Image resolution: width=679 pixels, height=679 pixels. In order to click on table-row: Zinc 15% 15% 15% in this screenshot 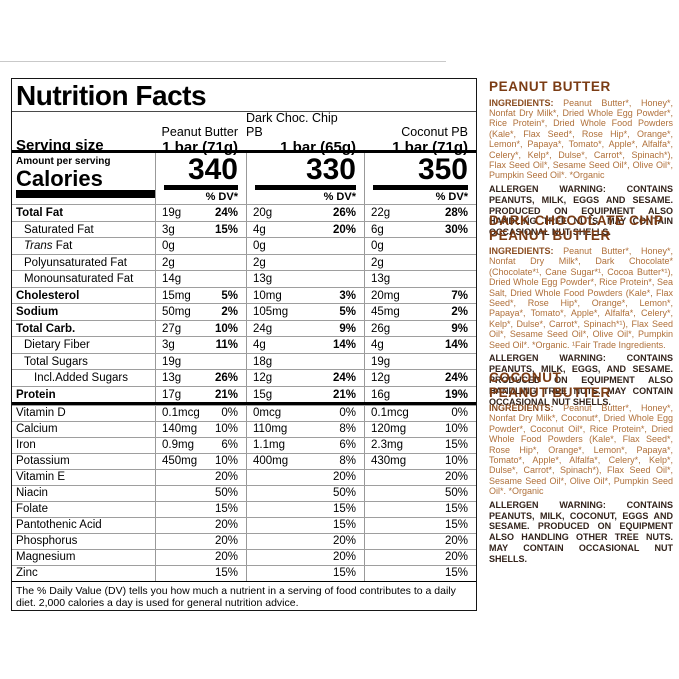, I will do `click(244, 572)`.